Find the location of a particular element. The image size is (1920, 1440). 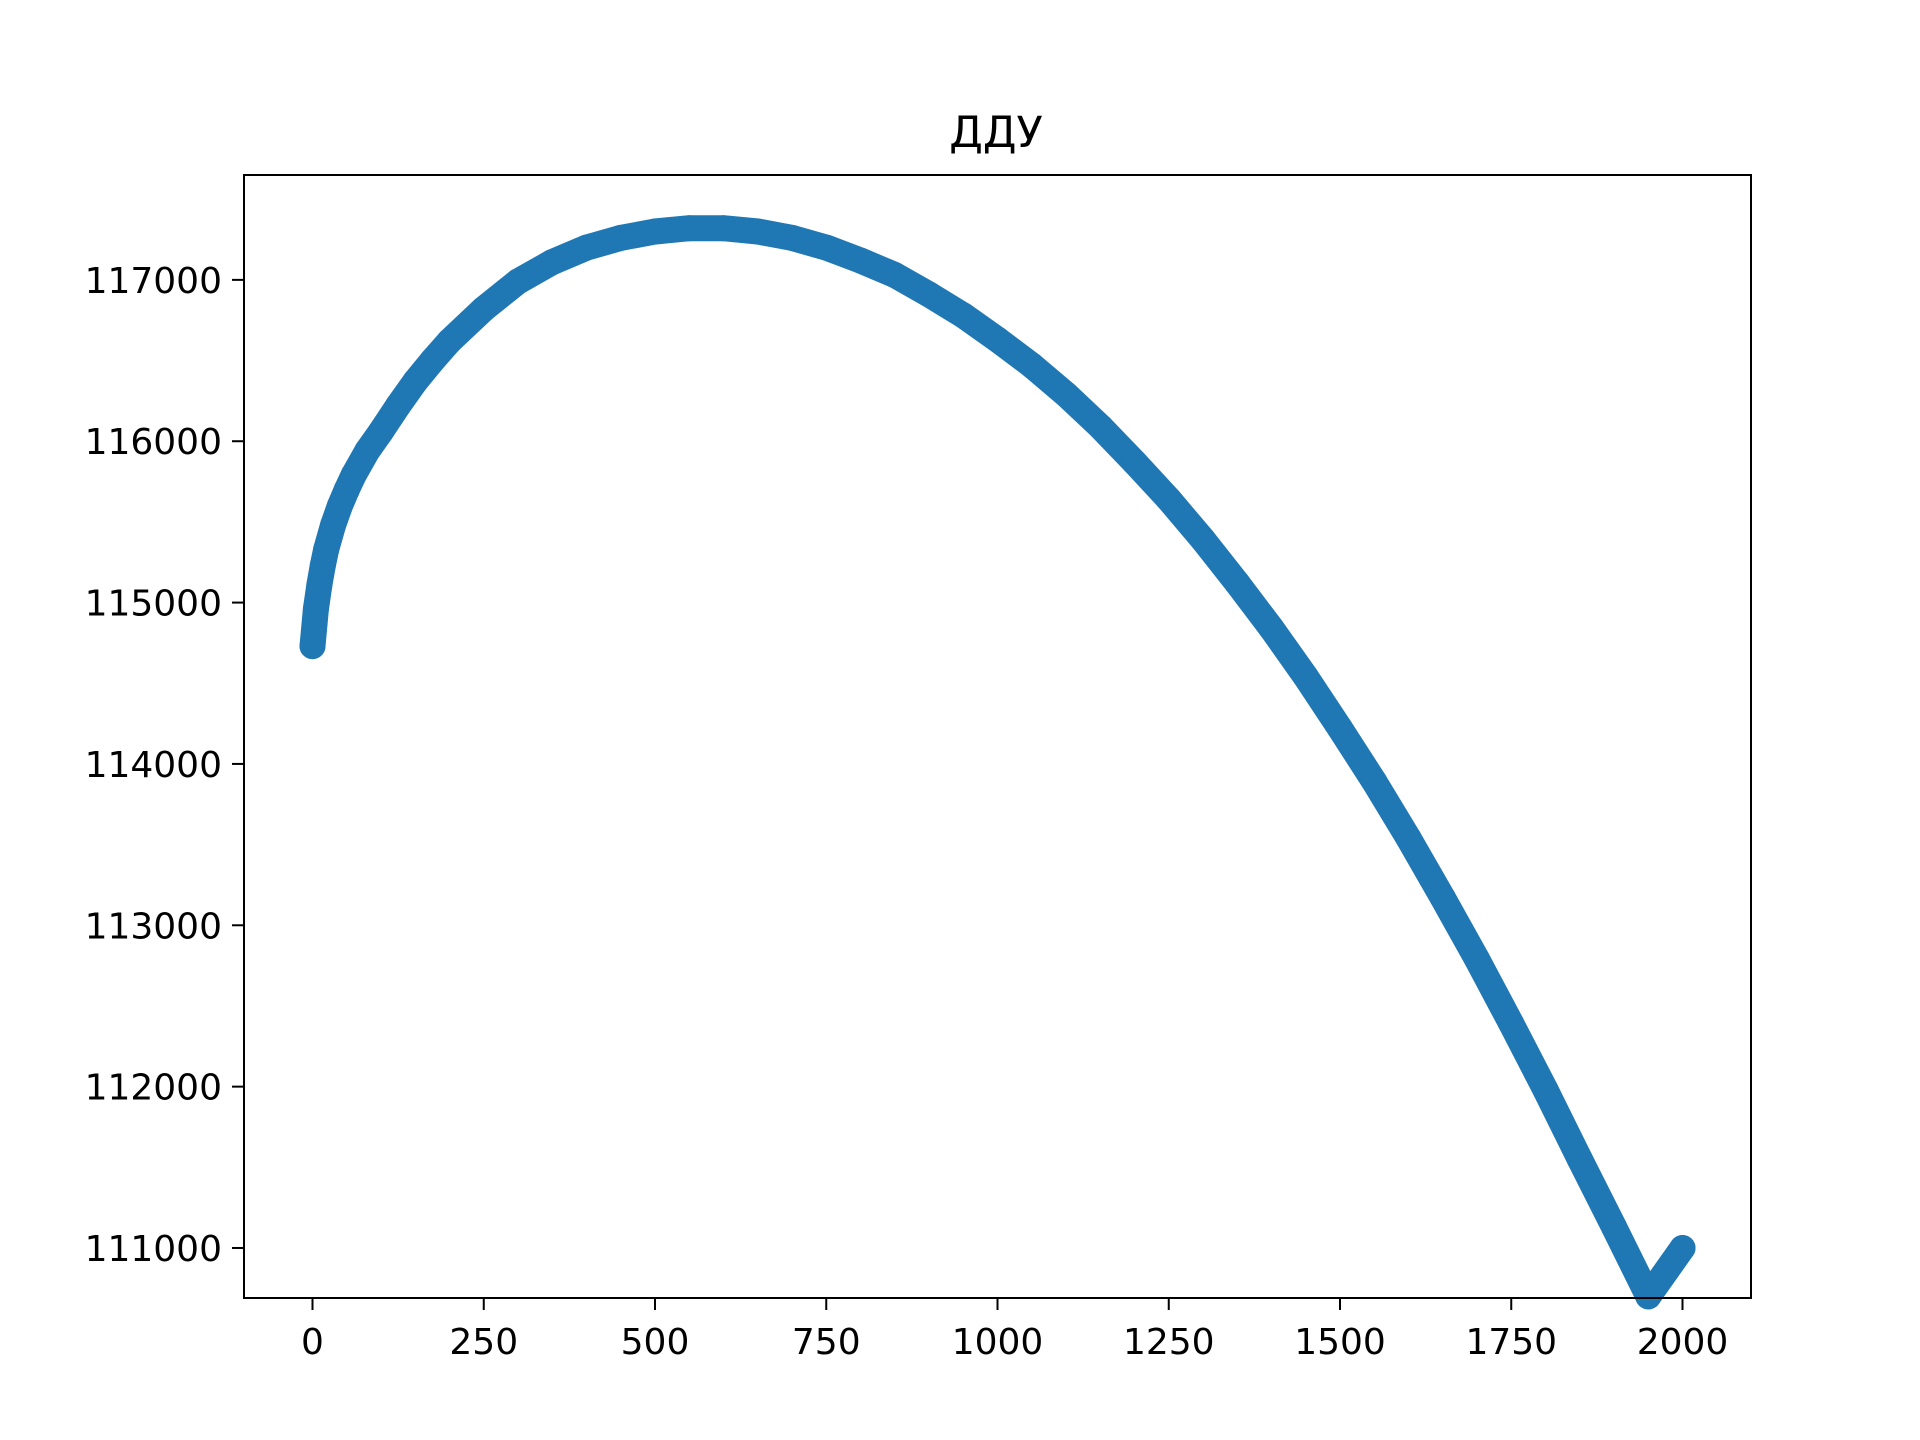

x-tick-label: 1000 is located at coordinates (998, 1342).